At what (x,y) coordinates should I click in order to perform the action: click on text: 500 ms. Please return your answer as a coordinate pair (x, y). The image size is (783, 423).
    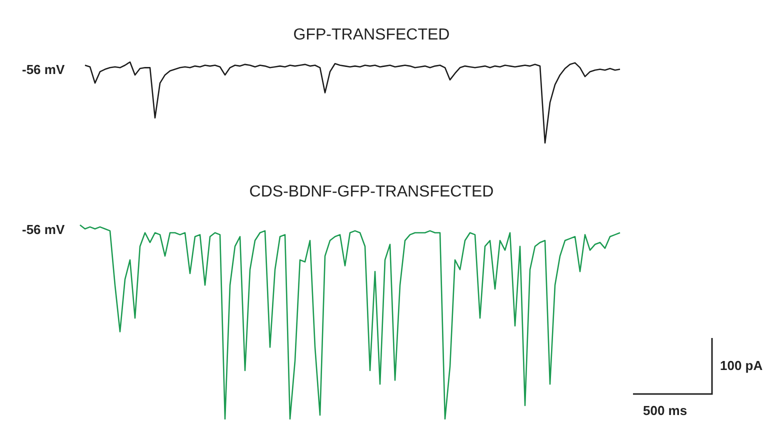
    Looking at the image, I should click on (665, 410).